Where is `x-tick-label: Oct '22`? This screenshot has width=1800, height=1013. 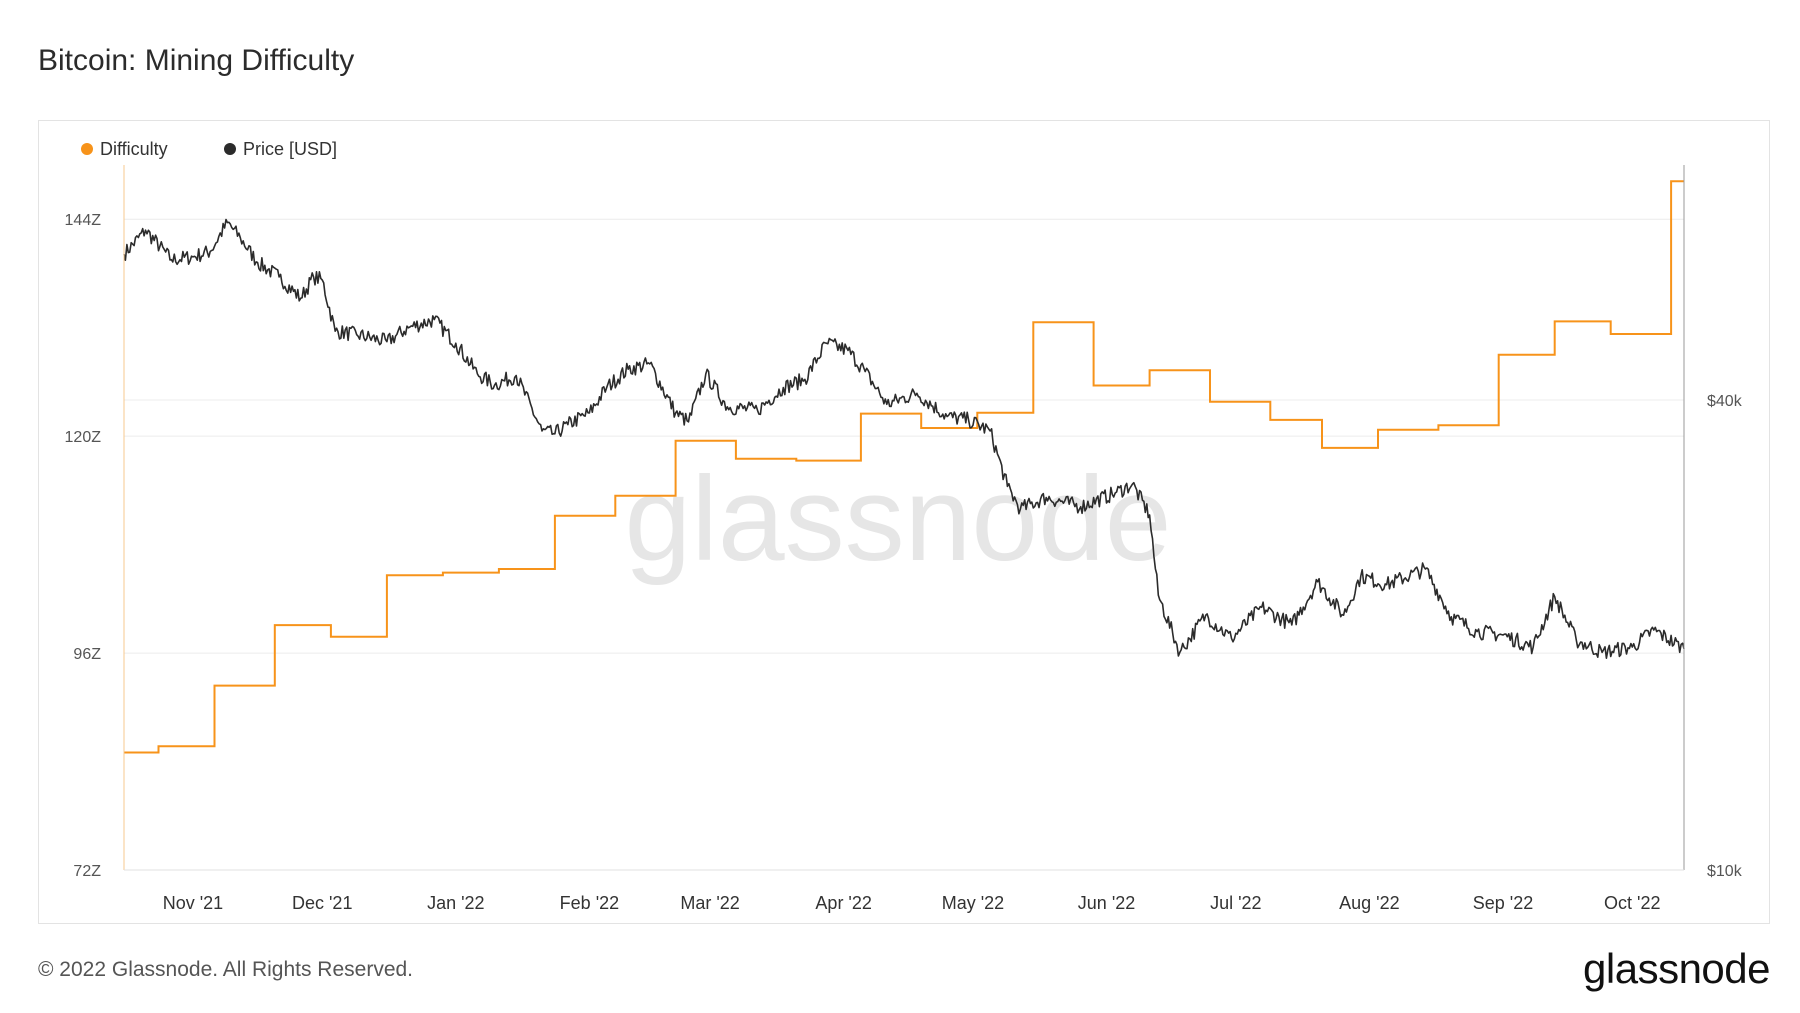 x-tick-label: Oct '22 is located at coordinates (1632, 903).